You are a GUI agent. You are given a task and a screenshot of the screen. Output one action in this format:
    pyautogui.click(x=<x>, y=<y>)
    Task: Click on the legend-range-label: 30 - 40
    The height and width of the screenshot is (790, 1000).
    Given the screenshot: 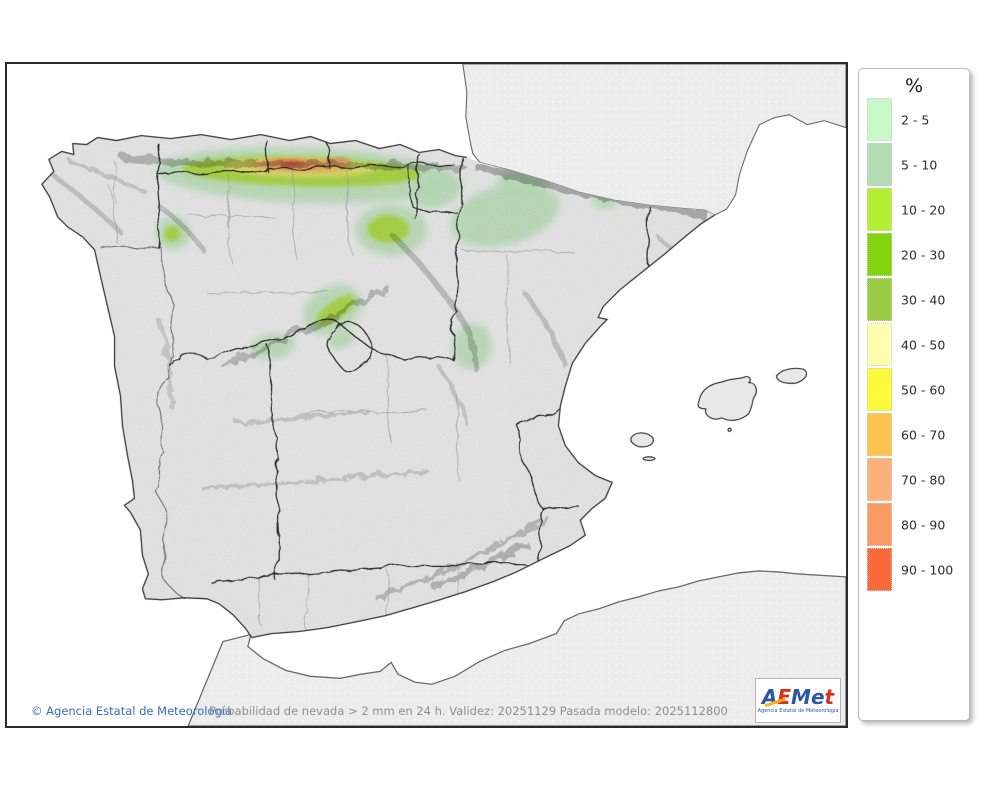 What is the action you would take?
    pyautogui.click(x=923, y=299)
    